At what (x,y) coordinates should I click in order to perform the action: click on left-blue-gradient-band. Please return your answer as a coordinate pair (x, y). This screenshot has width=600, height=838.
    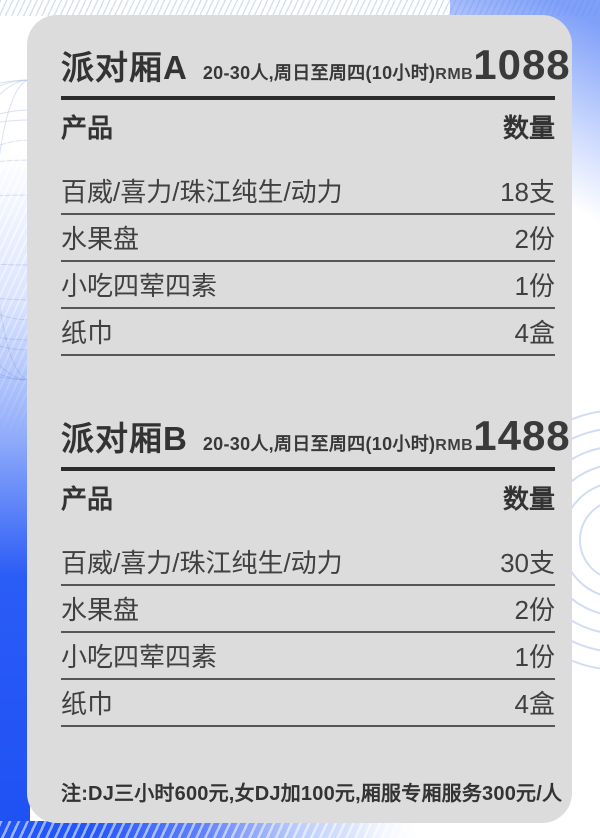
    Looking at the image, I should click on (15, 494).